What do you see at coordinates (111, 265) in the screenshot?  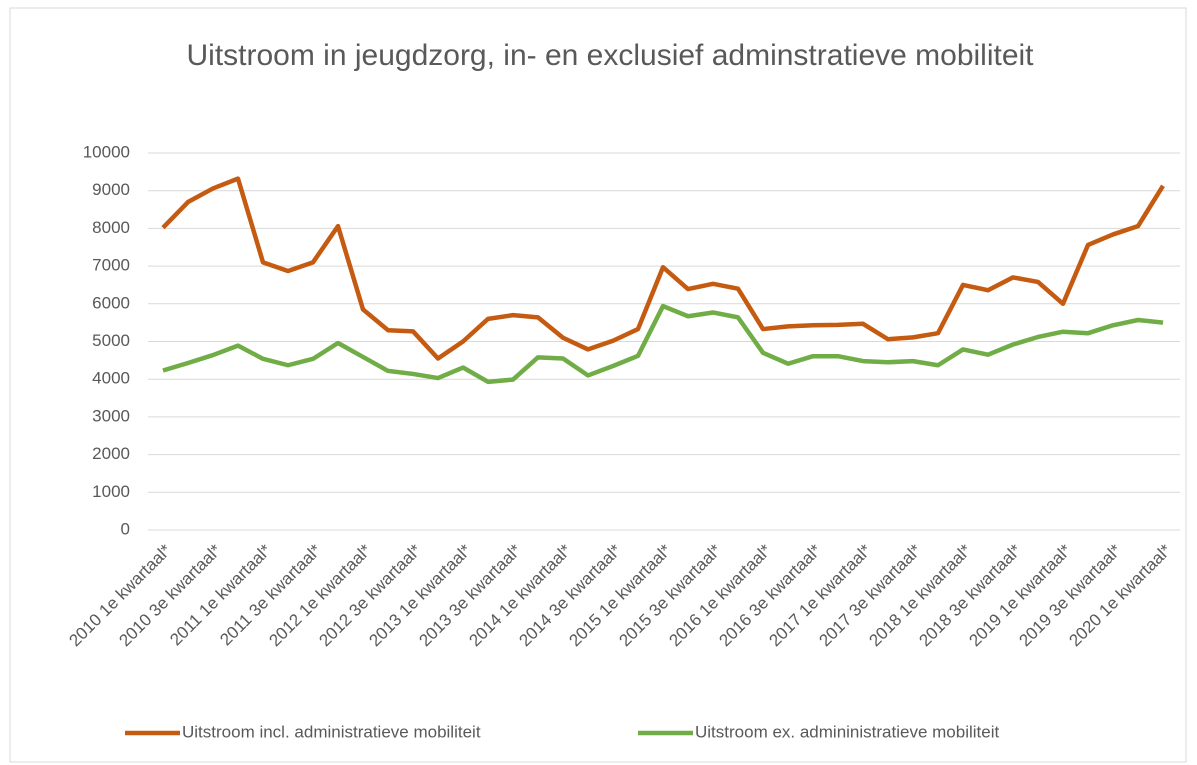 I see `y-tick-label: 7000` at bounding box center [111, 265].